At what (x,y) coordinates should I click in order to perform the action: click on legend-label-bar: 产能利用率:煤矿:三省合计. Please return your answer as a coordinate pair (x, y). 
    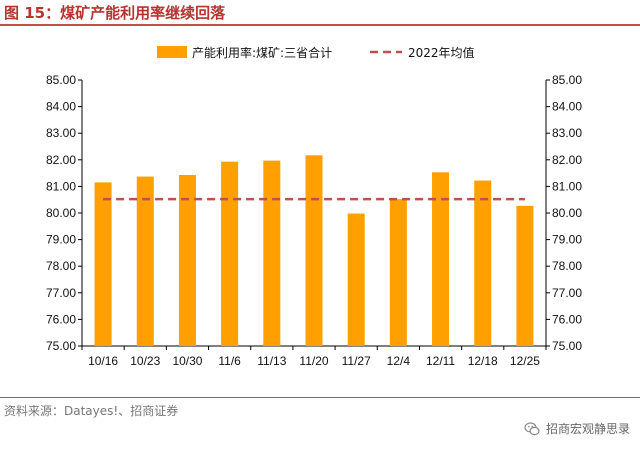
    Looking at the image, I should click on (262, 52).